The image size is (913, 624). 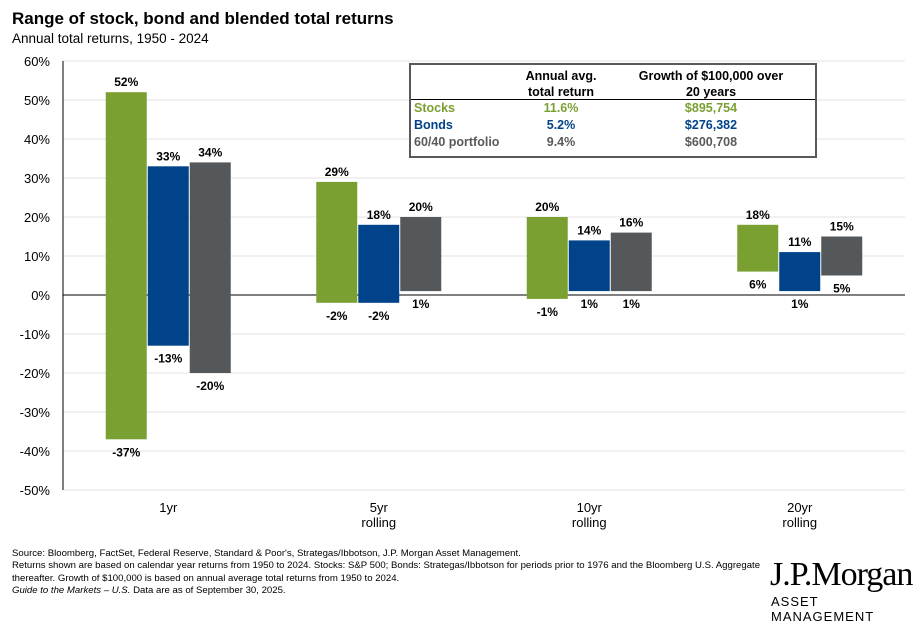 I want to click on date-note: Data are as of September 30, 2025., so click(x=209, y=590).